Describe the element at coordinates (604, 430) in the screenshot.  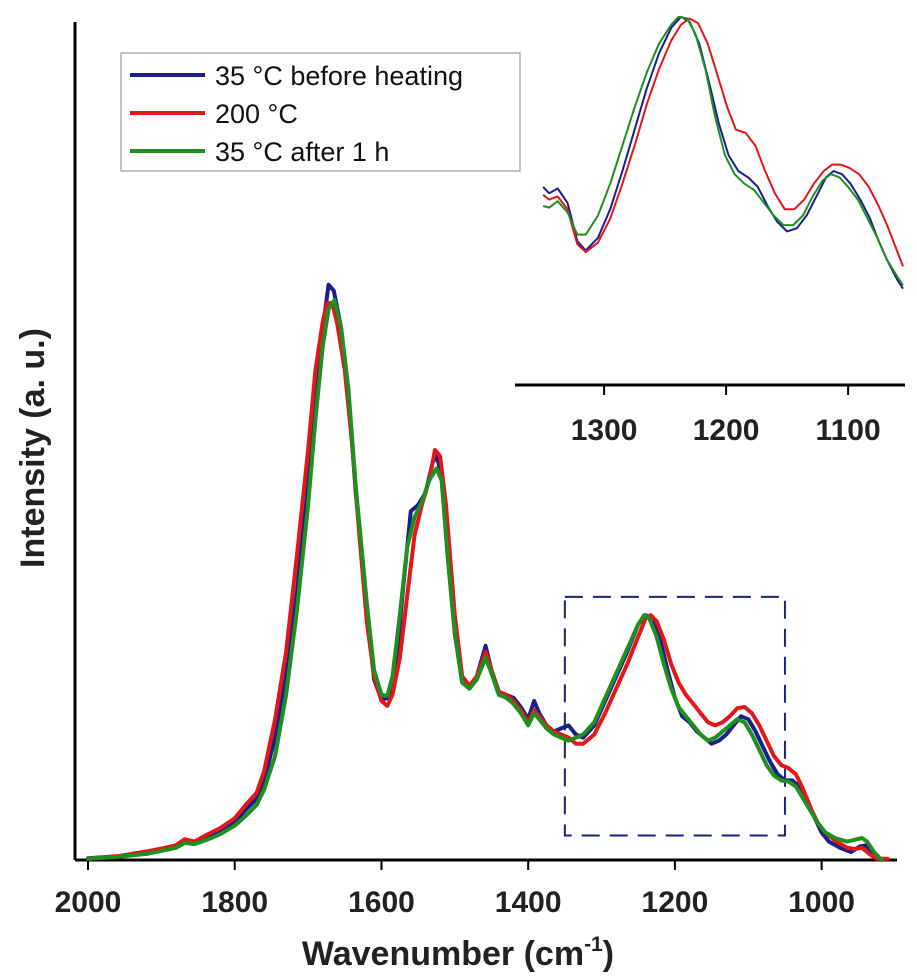
I see `inset-x-tick-label: 1300` at that location.